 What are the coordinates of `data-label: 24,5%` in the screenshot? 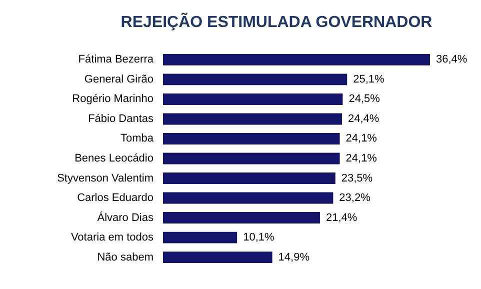 It's located at (364, 99).